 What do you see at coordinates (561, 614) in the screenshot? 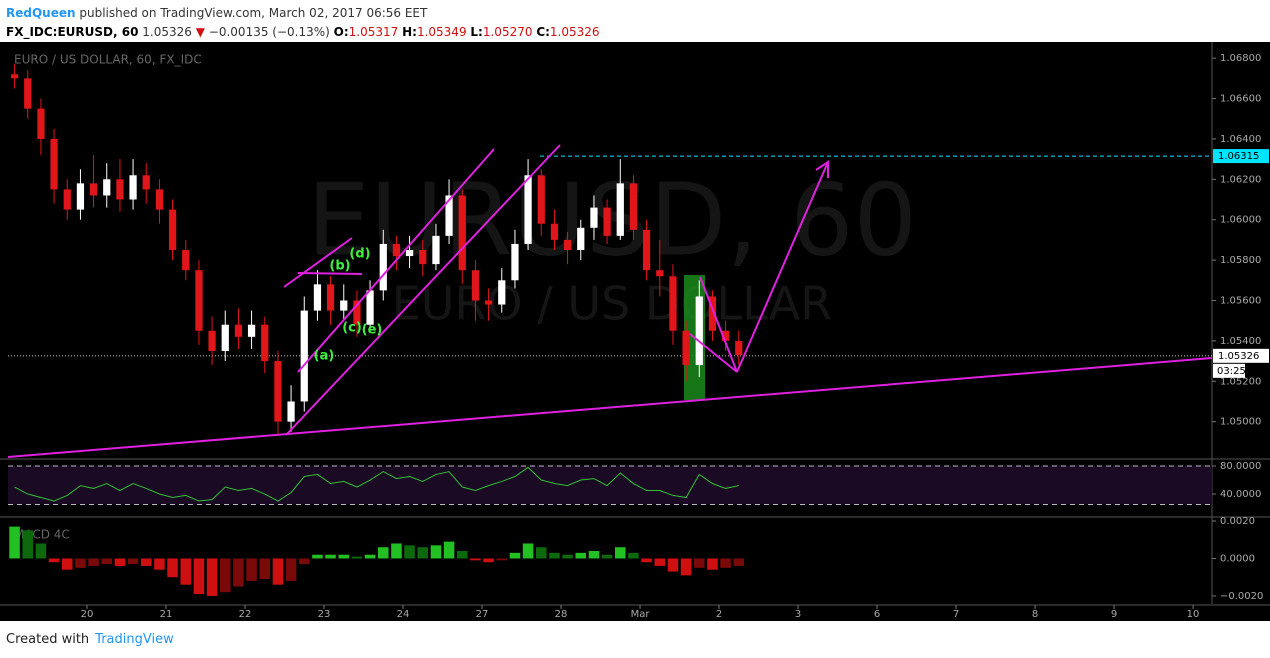
I see `x-tick-label: 28` at bounding box center [561, 614].